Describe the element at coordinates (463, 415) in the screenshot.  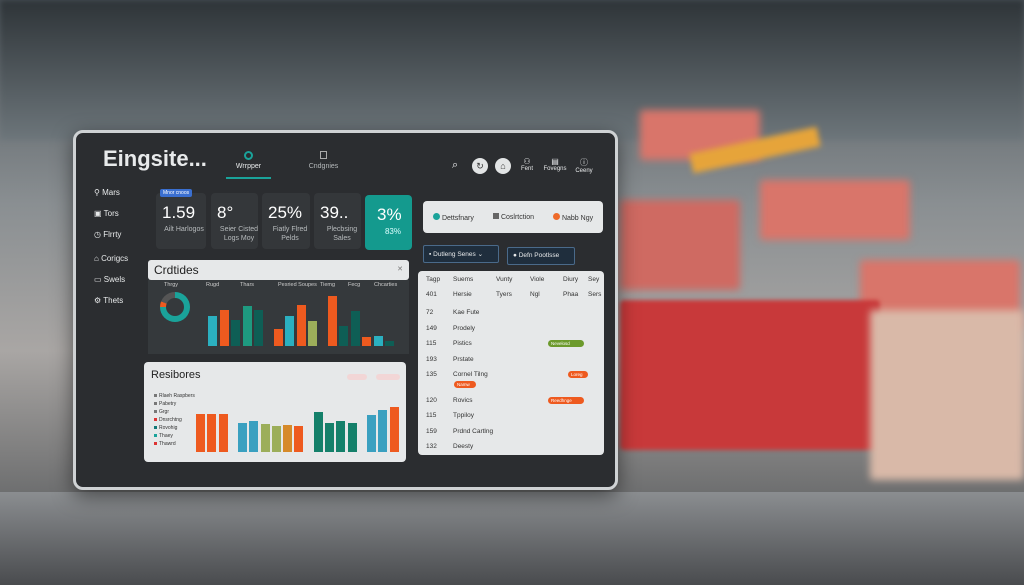
I see `row-name: Tppiloy` at that location.